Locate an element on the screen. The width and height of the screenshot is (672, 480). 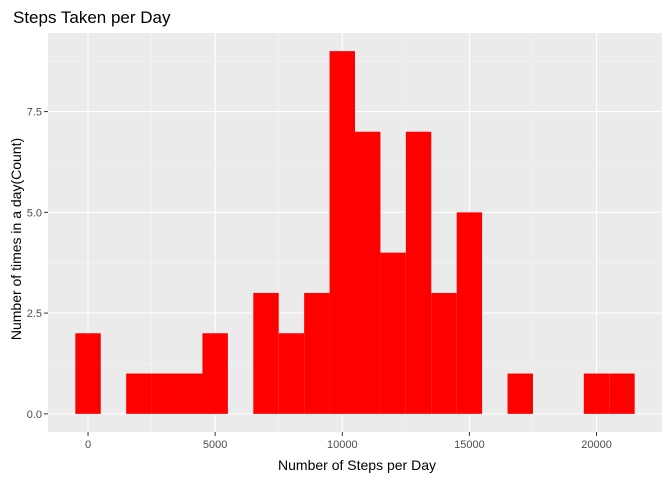
x-tick-label: 10000 is located at coordinates (342, 445).